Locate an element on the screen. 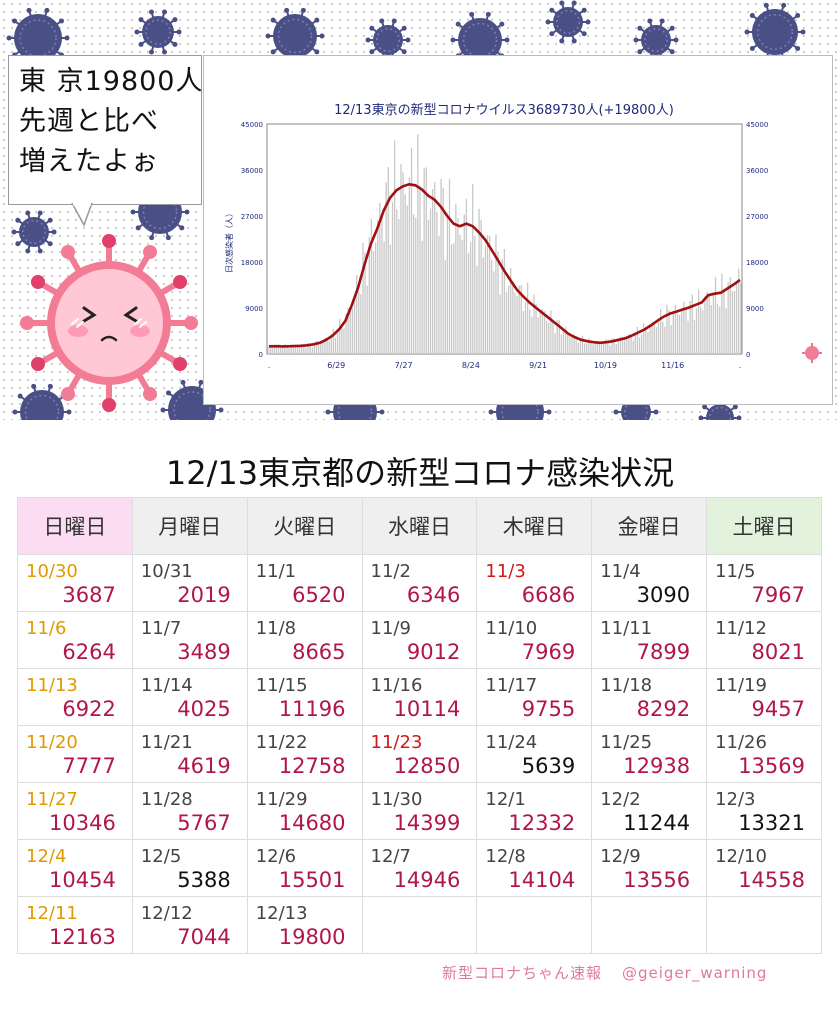 This screenshot has width=840, height=1024. weekday-header: 月曜日 is located at coordinates (189, 526).